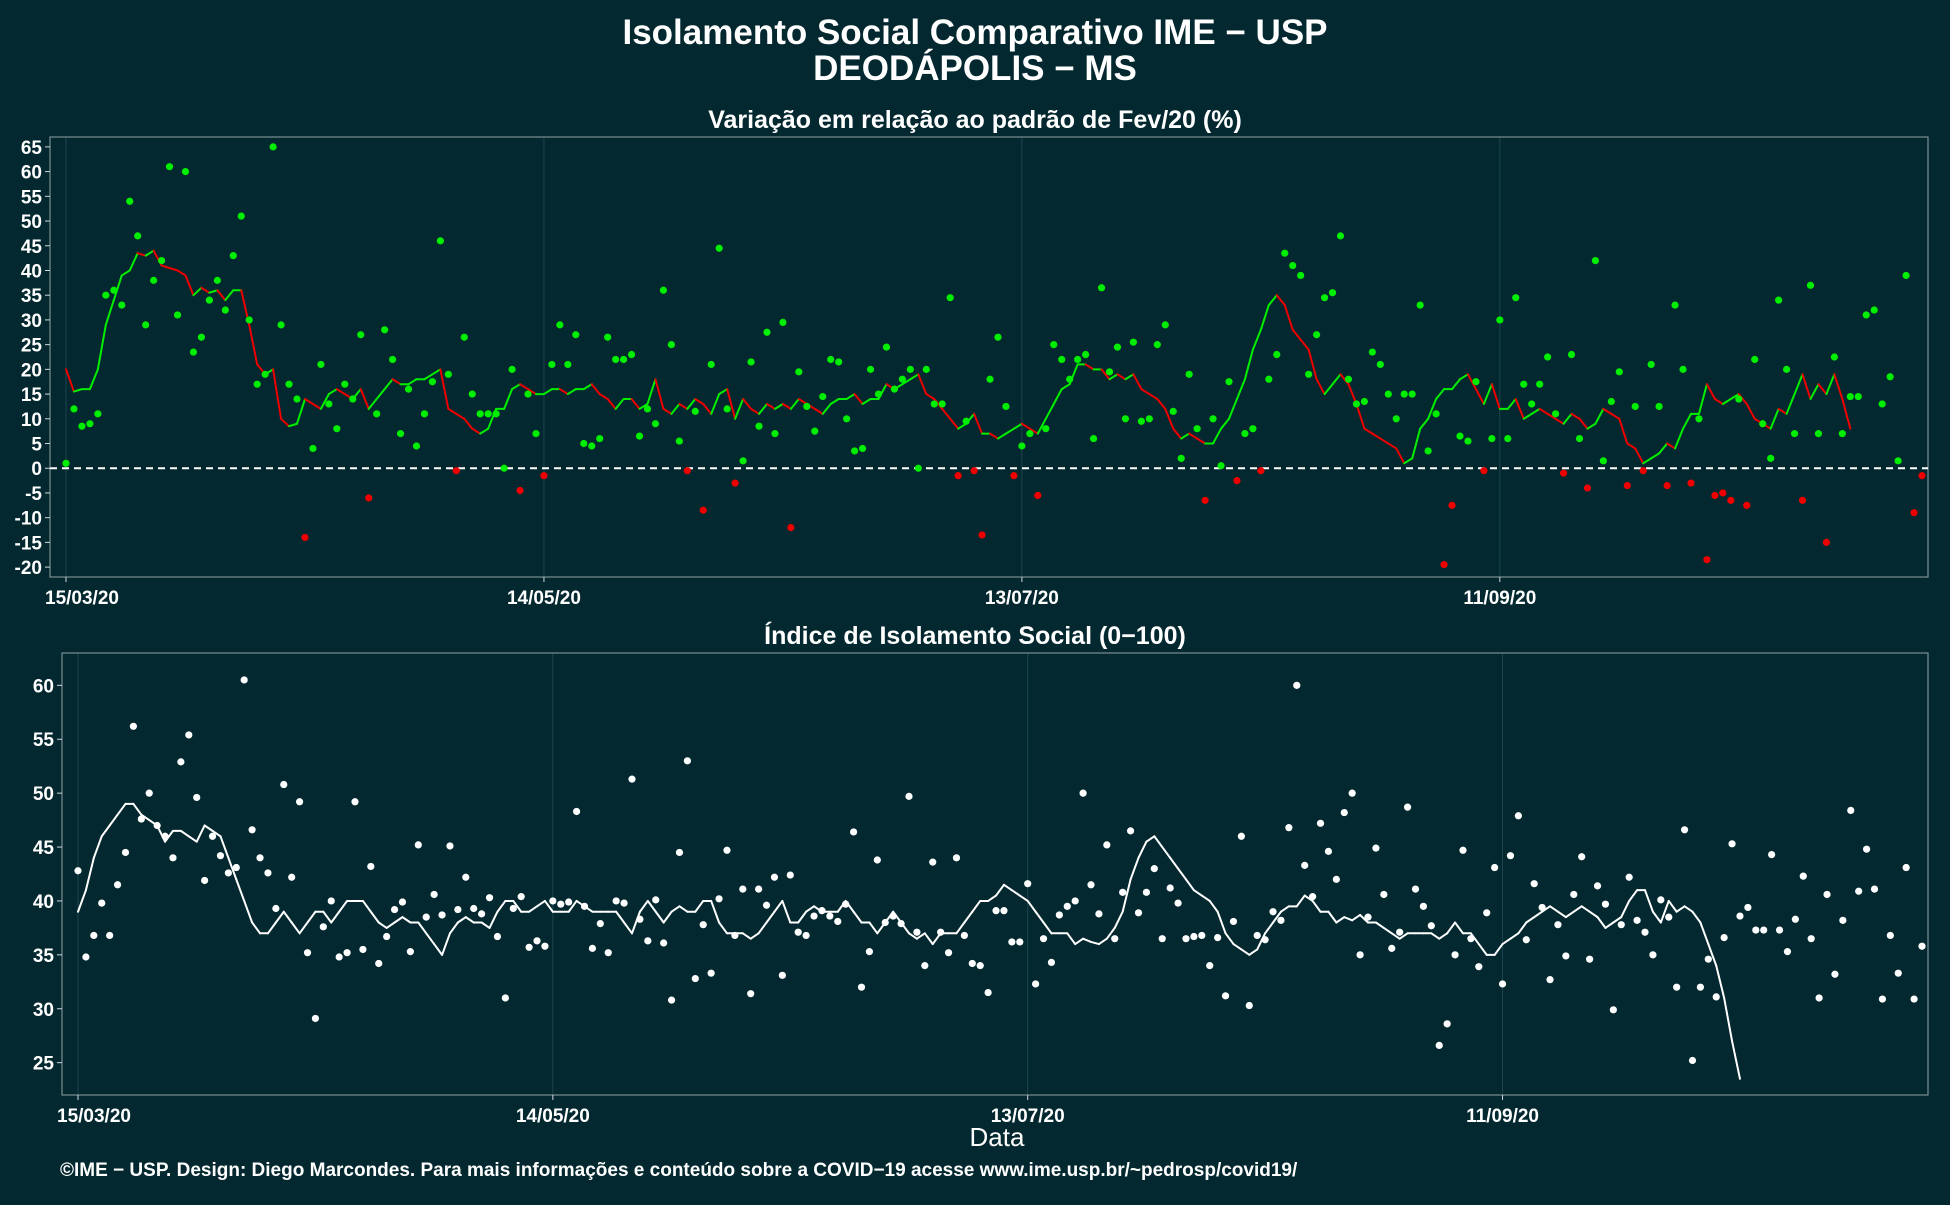 The image size is (1950, 1205). What do you see at coordinates (31, 222) in the screenshot?
I see `panel1-y-tick-label: 50` at bounding box center [31, 222].